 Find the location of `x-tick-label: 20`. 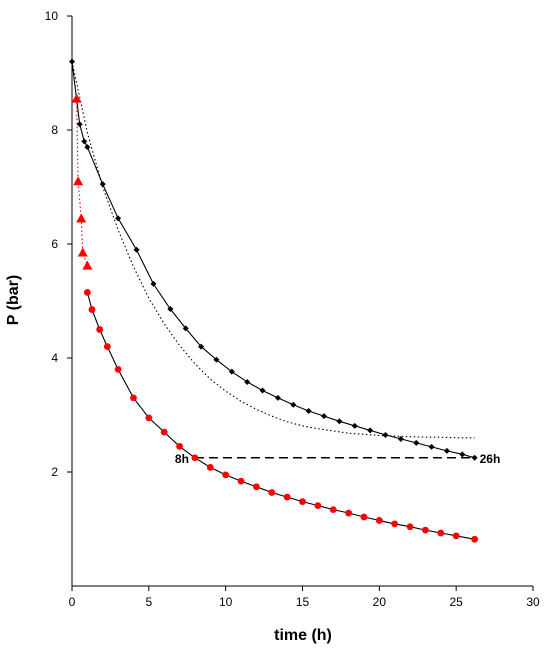

x-tick-label: 20 is located at coordinates (380, 602).